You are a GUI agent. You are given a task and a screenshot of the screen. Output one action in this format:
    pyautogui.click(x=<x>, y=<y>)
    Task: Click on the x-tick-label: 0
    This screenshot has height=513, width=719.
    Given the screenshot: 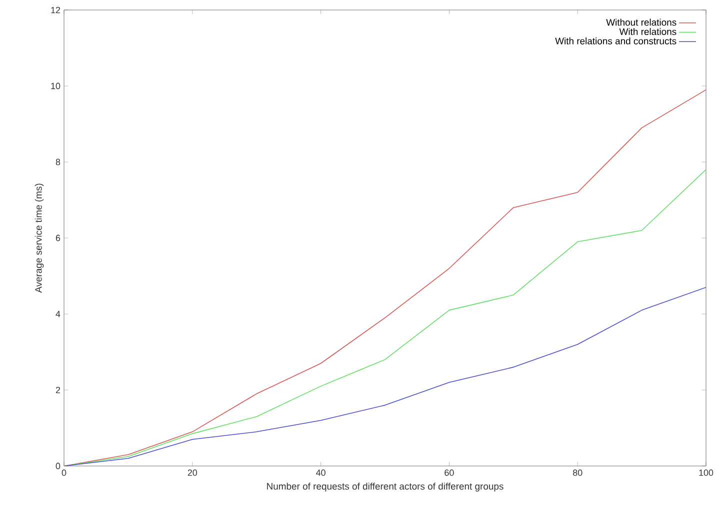 What is the action you would take?
    pyautogui.click(x=64, y=473)
    